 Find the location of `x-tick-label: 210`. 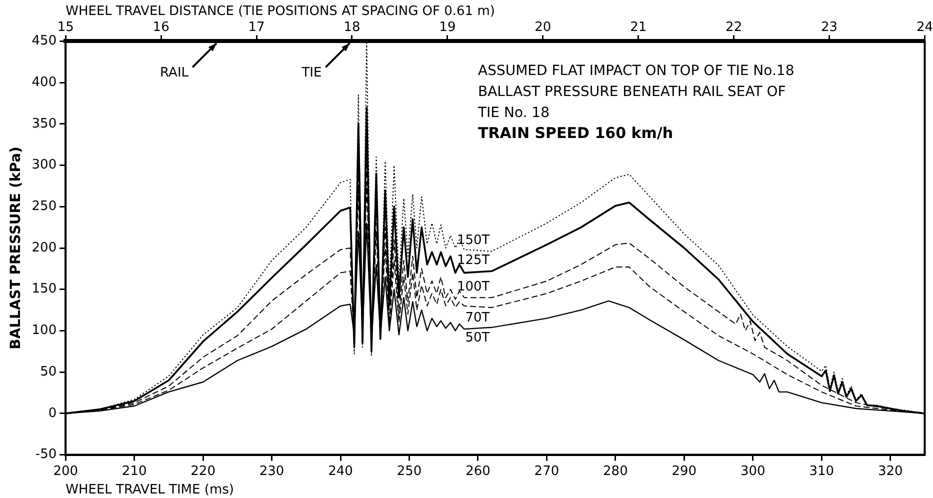

x-tick-label: 210 is located at coordinates (134, 471).